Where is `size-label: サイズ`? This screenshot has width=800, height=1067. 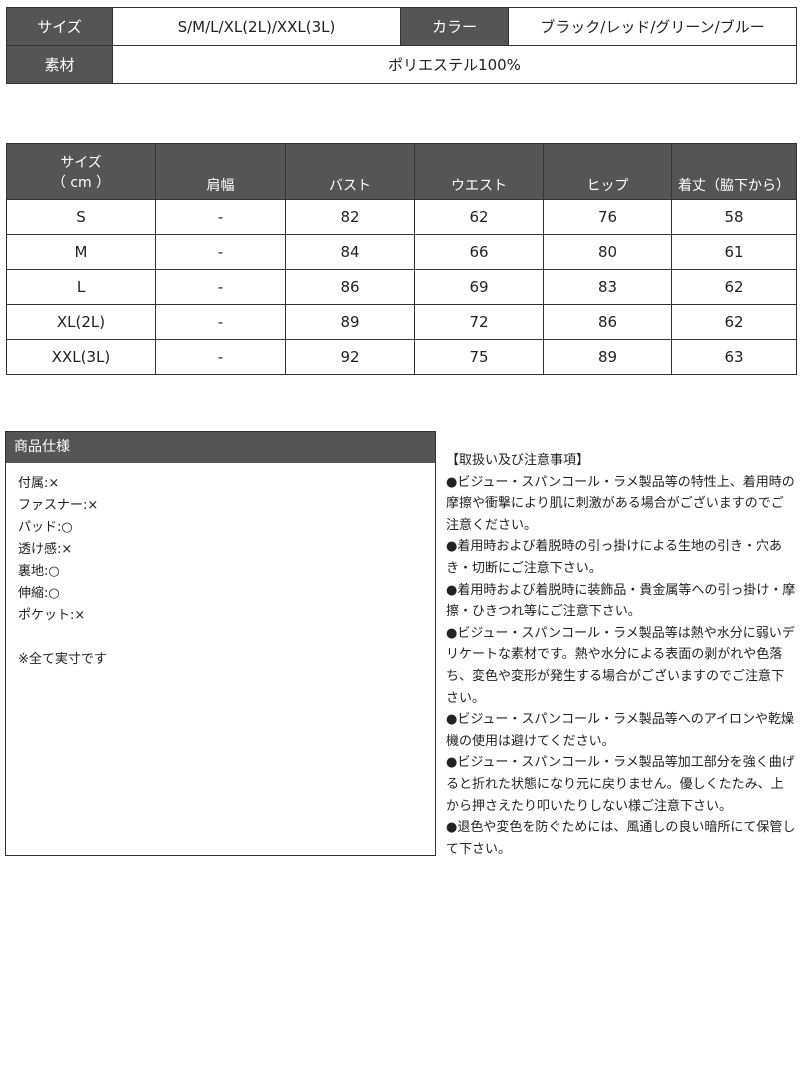 size-label: サイズ is located at coordinates (59, 26).